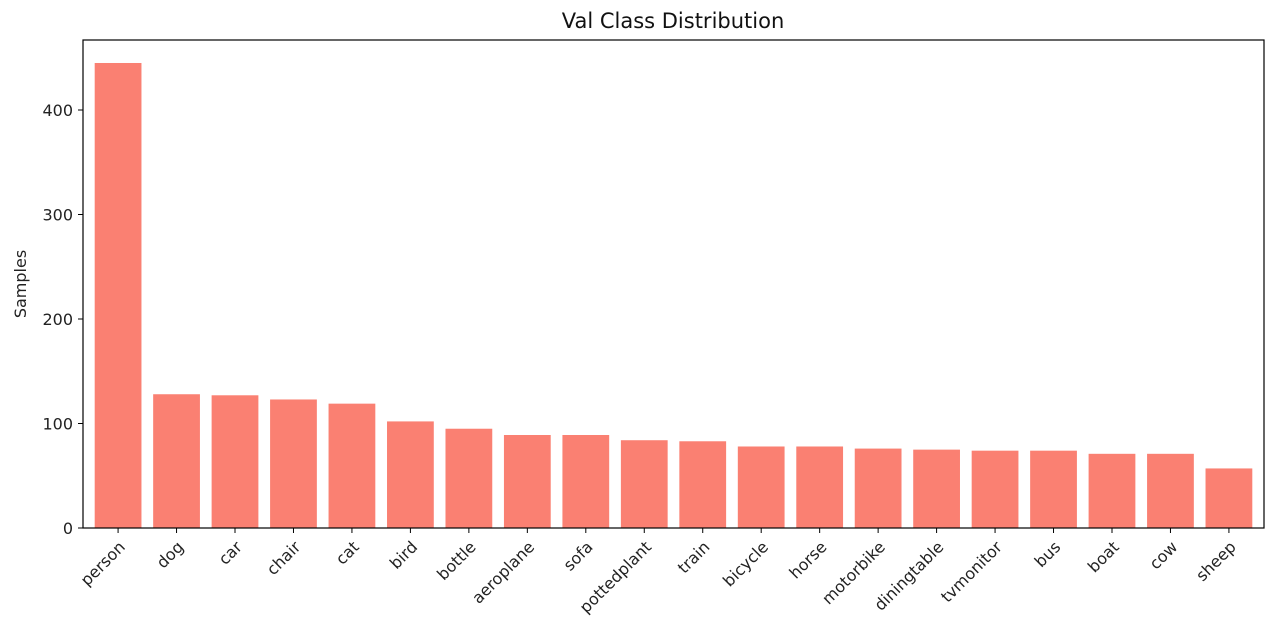 This screenshot has height=640, width=1280. I want to click on bar-aeroplane, so click(527, 481).